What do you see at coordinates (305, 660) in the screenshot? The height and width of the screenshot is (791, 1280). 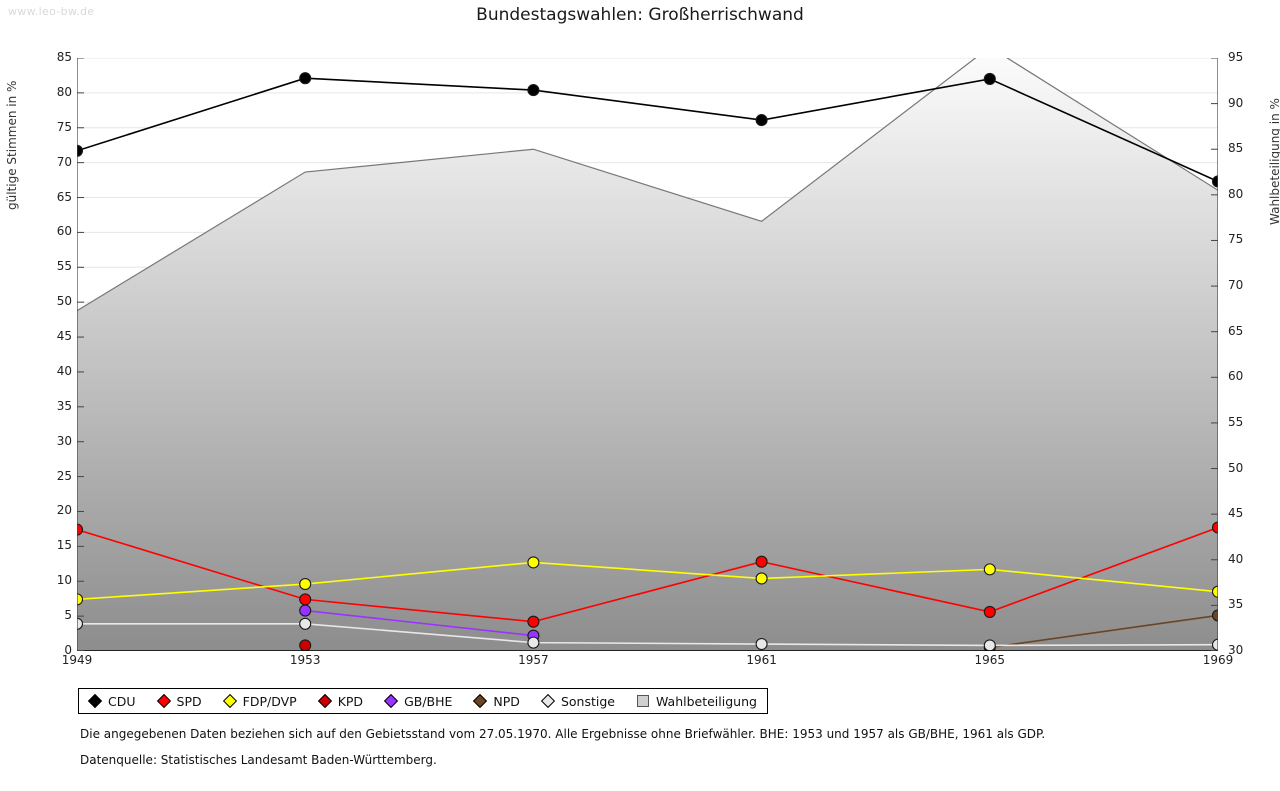 I see `x-tick: 1953` at bounding box center [305, 660].